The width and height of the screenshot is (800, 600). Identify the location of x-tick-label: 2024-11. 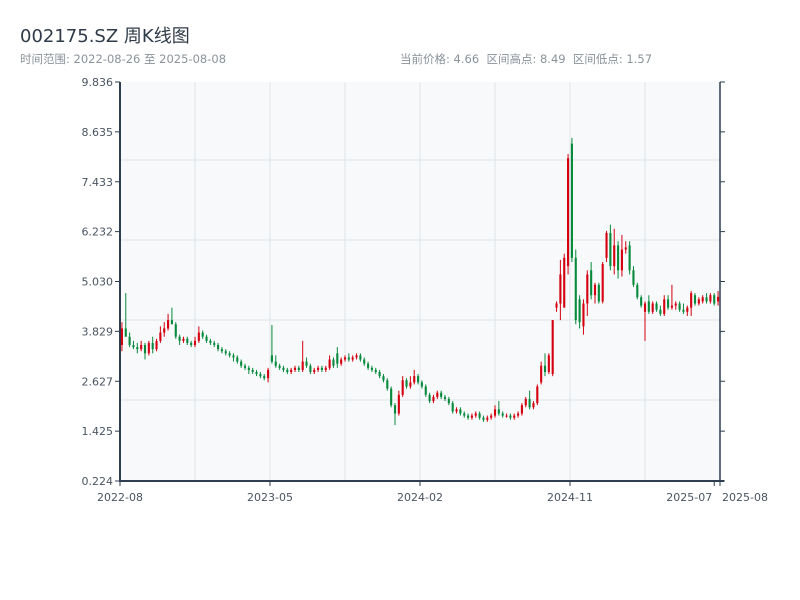
(570, 497).